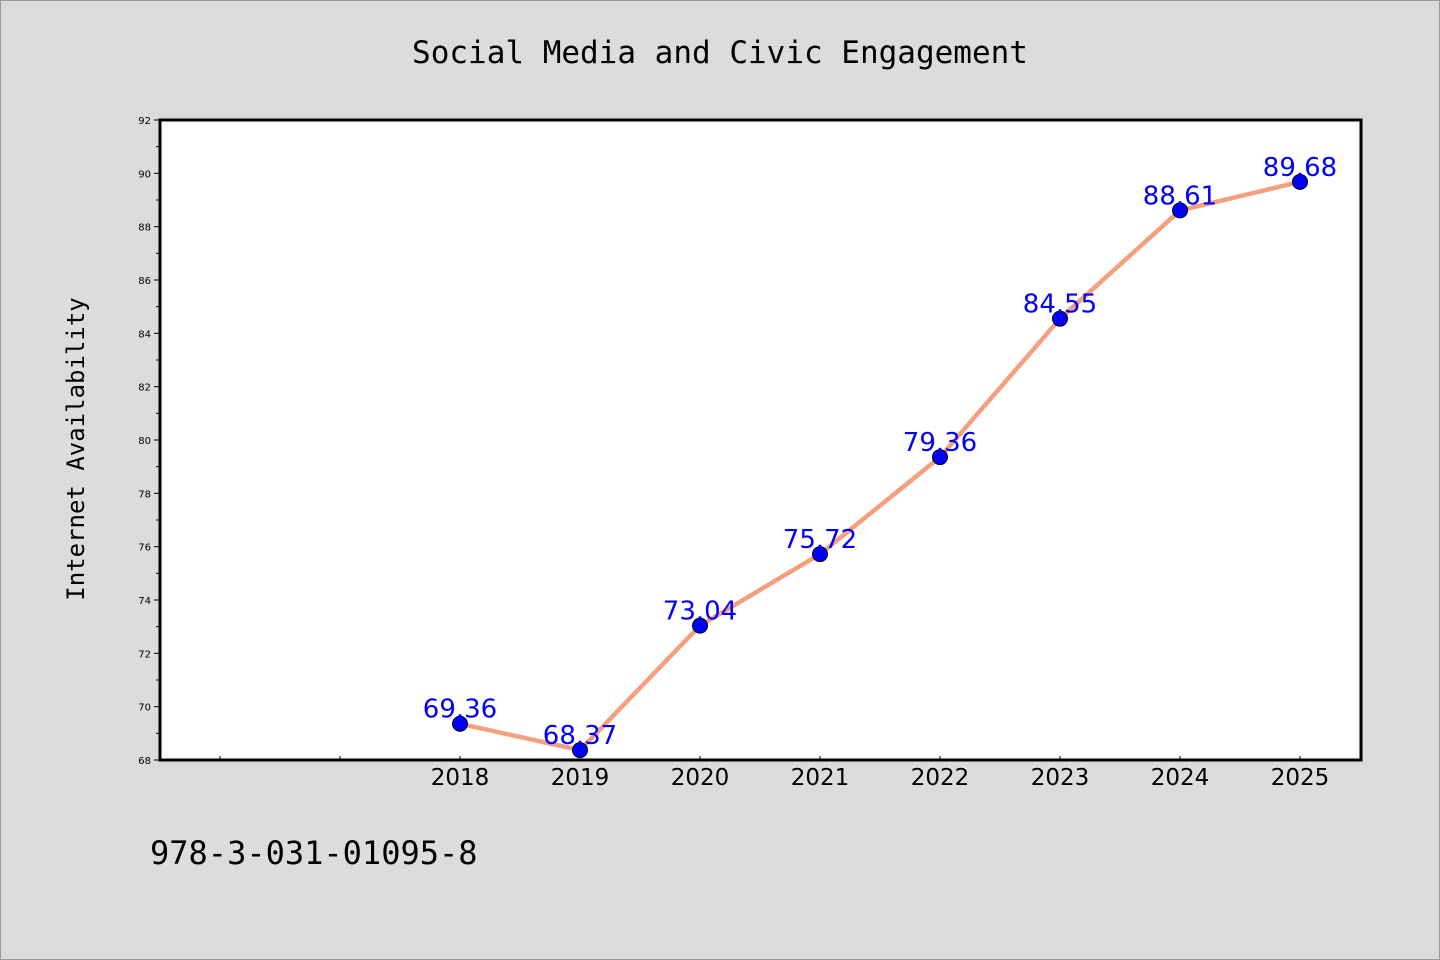 This screenshot has height=960, width=1440. I want to click on y-tick-label: 72, so click(144, 654).